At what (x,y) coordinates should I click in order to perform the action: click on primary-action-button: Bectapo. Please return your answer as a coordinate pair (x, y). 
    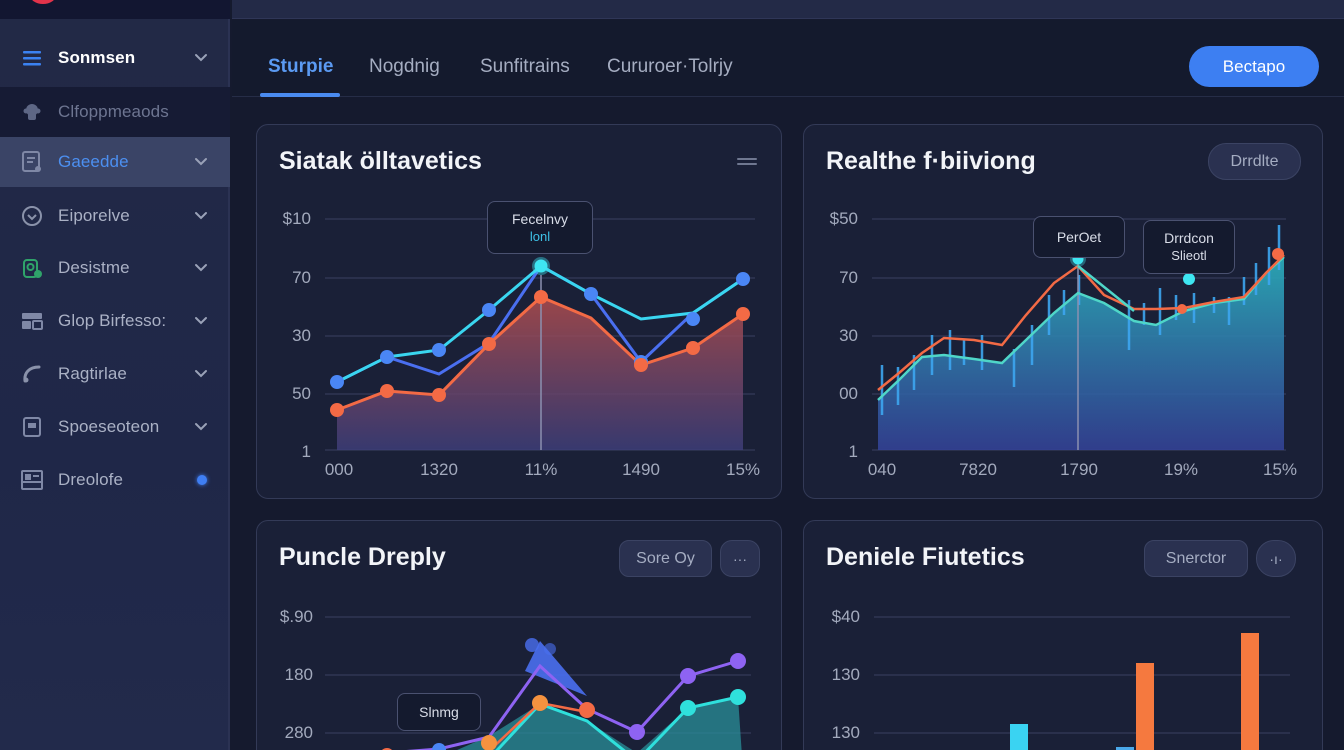
    Looking at the image, I should click on (1254, 66).